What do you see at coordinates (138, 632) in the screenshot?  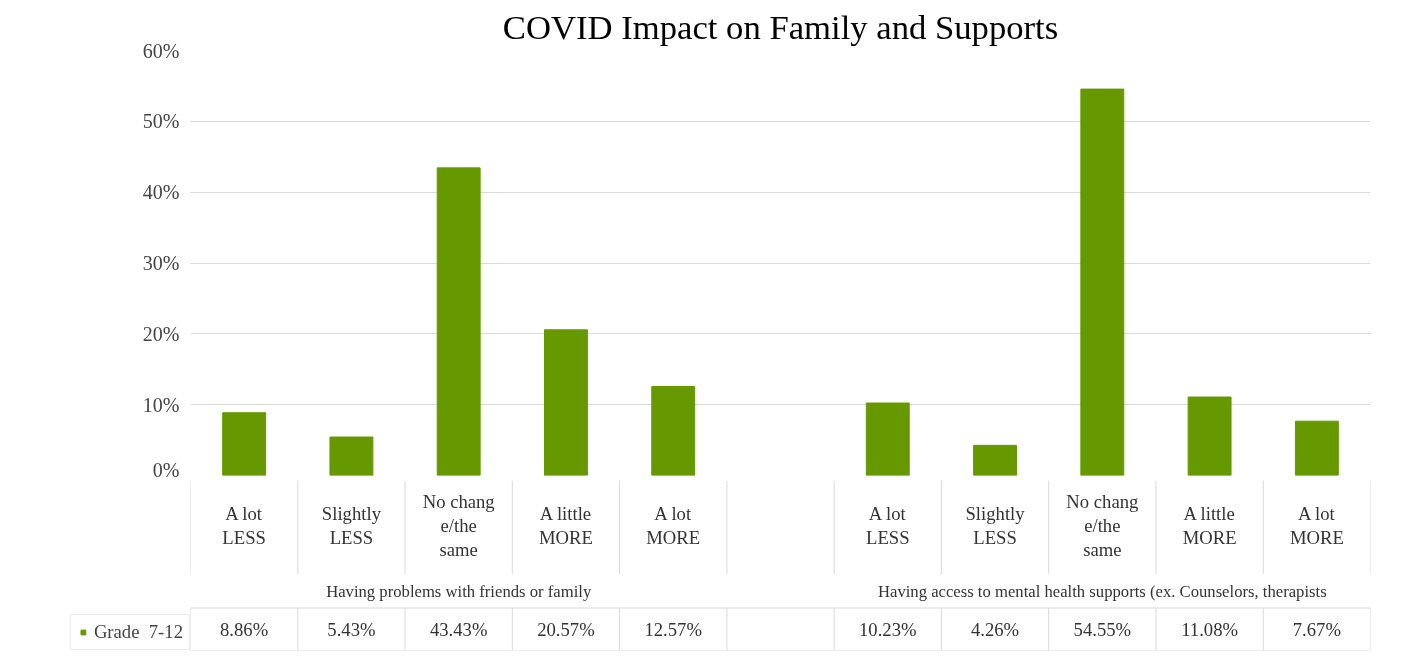 I see `legend-label: Grade 7-12` at bounding box center [138, 632].